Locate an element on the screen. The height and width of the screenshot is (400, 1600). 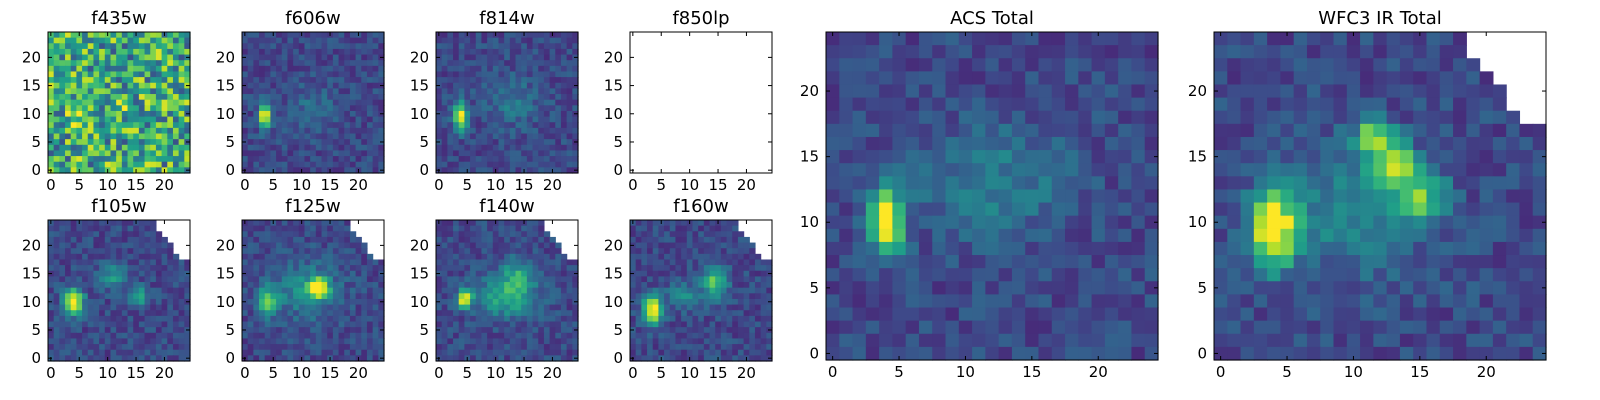
x-tick-label: 5 is located at coordinates (273, 373).